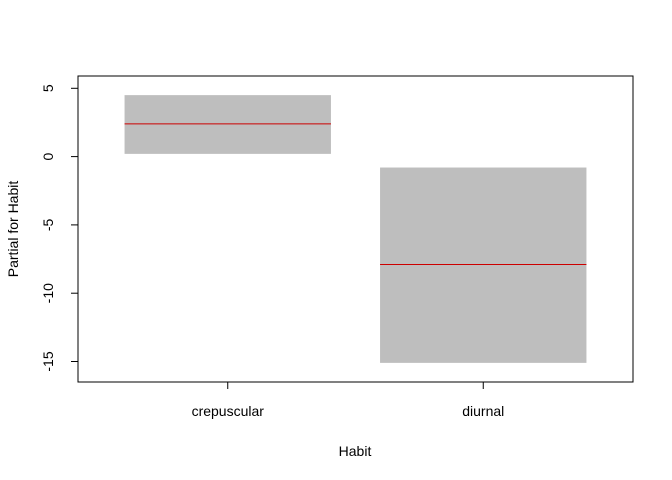 The image size is (672, 480). What do you see at coordinates (48, 156) in the screenshot?
I see `y-tick-label-1: 0` at bounding box center [48, 156].